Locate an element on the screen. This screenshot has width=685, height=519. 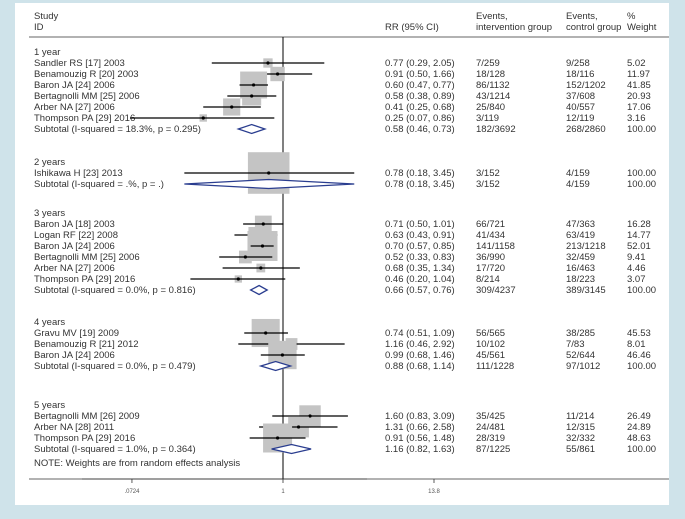
study-events-control: 38/285 is located at coordinates (580, 333).